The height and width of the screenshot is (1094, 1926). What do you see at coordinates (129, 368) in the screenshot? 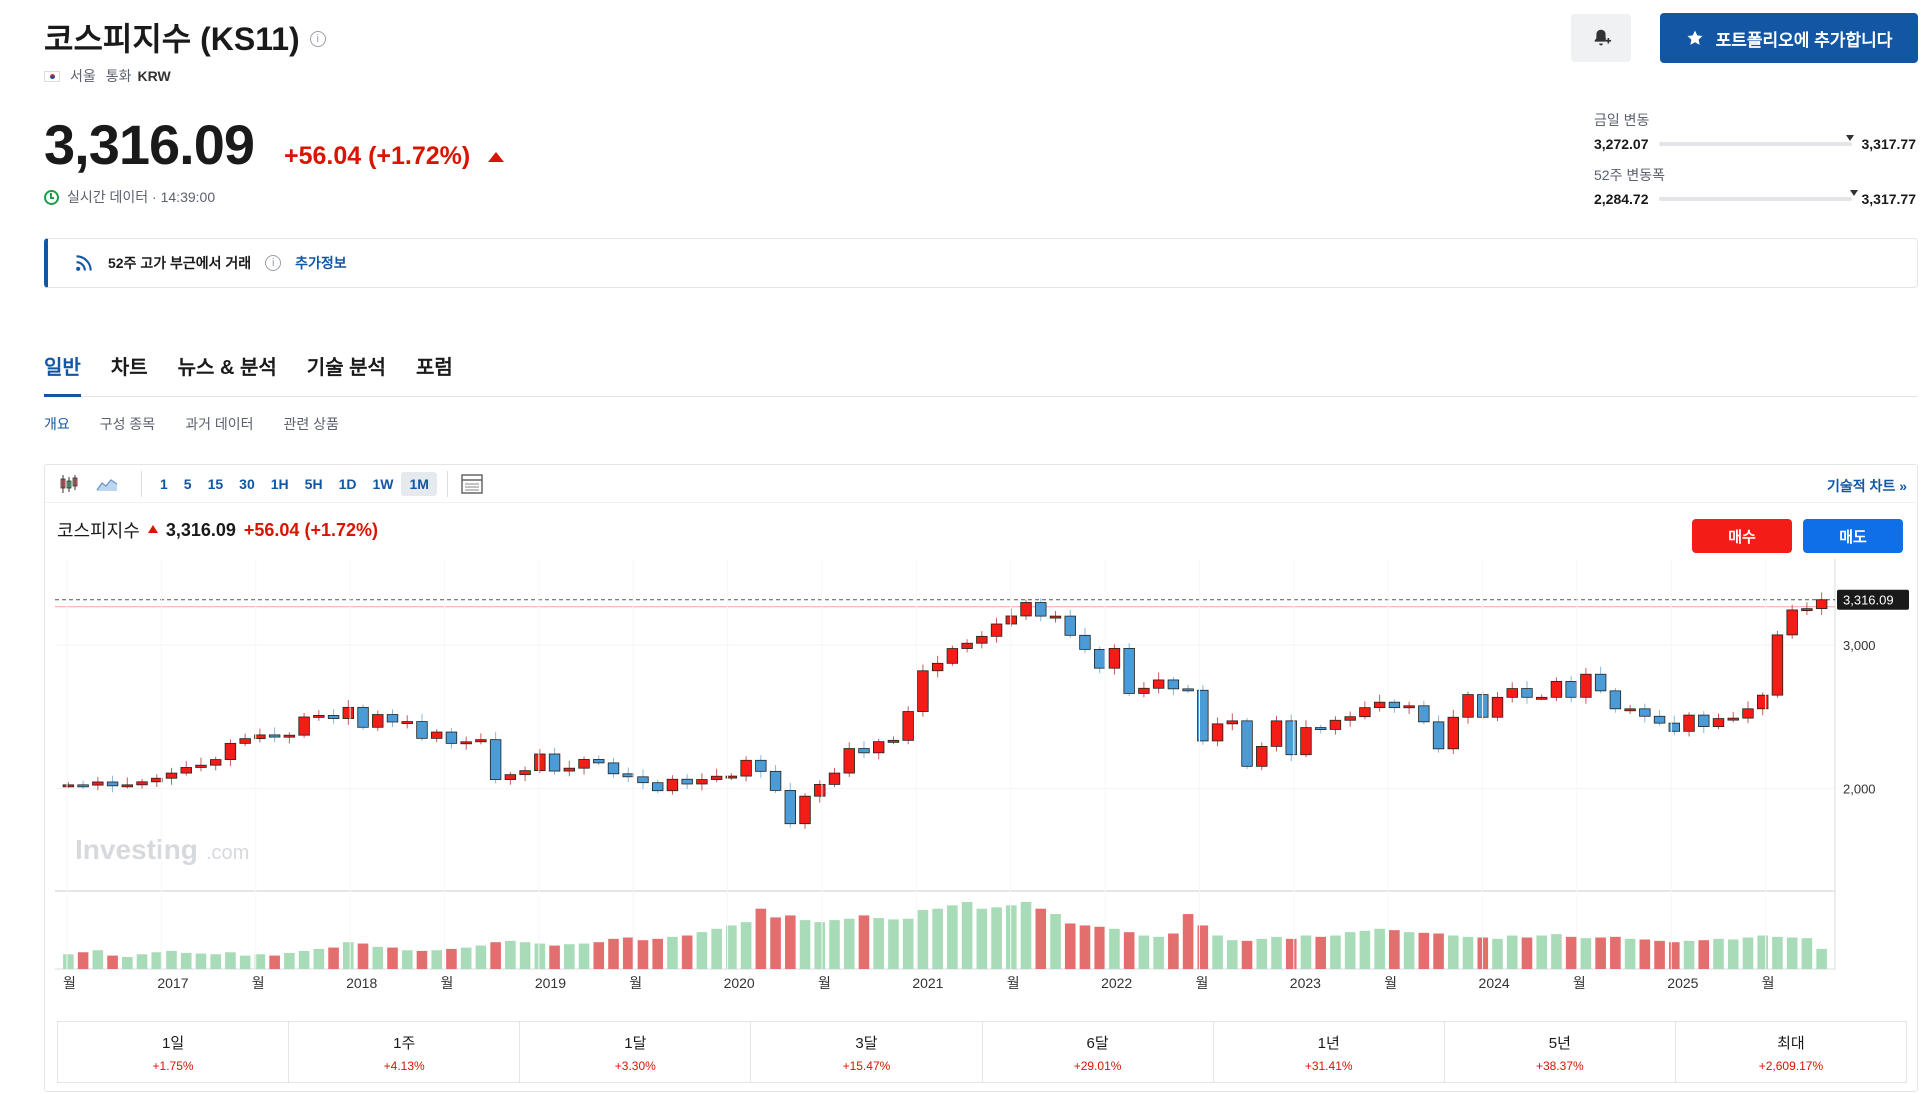
I see `tab-chart: 차트` at bounding box center [129, 368].